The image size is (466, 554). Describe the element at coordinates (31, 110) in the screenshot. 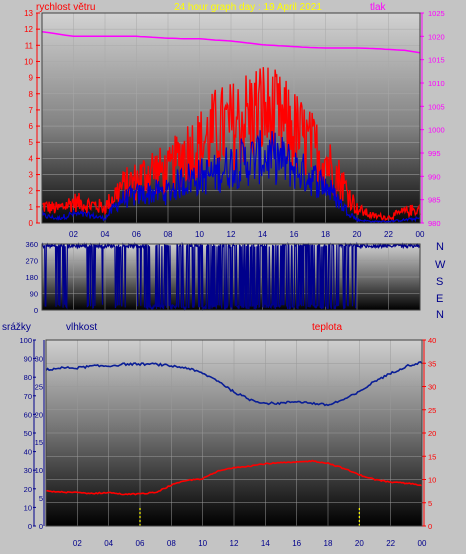

I see `wind-tick-label: 7` at that location.